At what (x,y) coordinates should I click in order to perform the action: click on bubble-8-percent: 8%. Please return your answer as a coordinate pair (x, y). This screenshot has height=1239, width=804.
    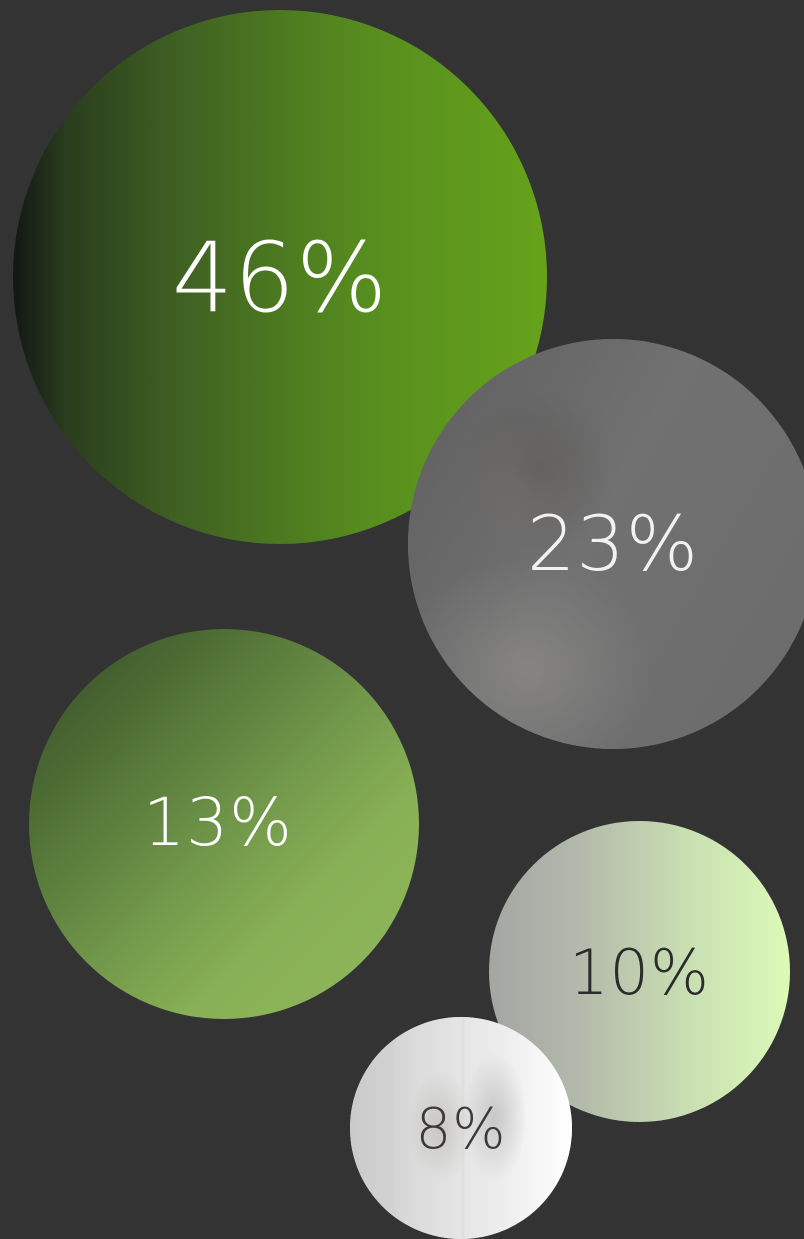
    Looking at the image, I should click on (461, 1128).